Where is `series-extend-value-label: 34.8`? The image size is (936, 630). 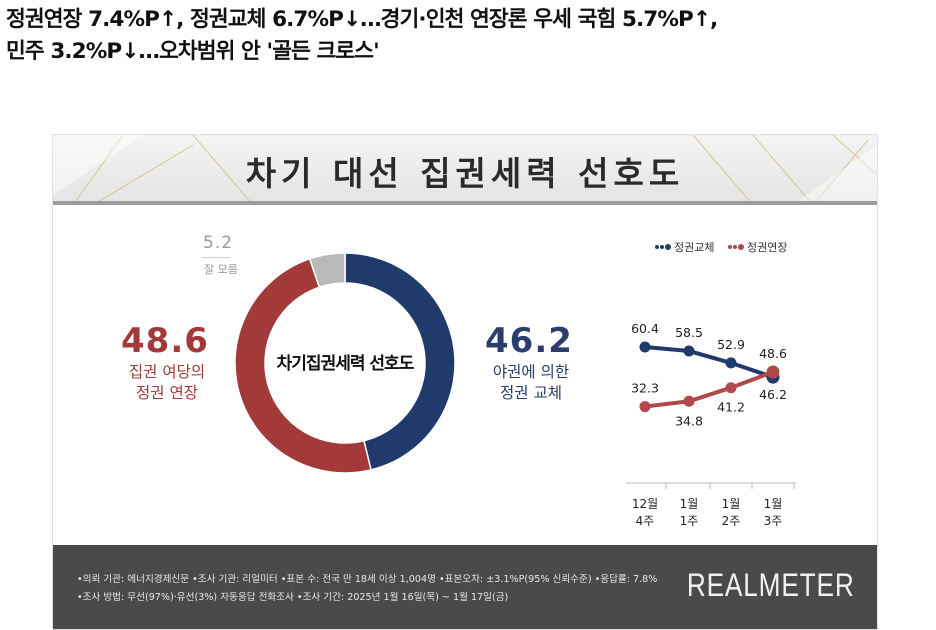
series-extend-value-label: 34.8 is located at coordinates (689, 420).